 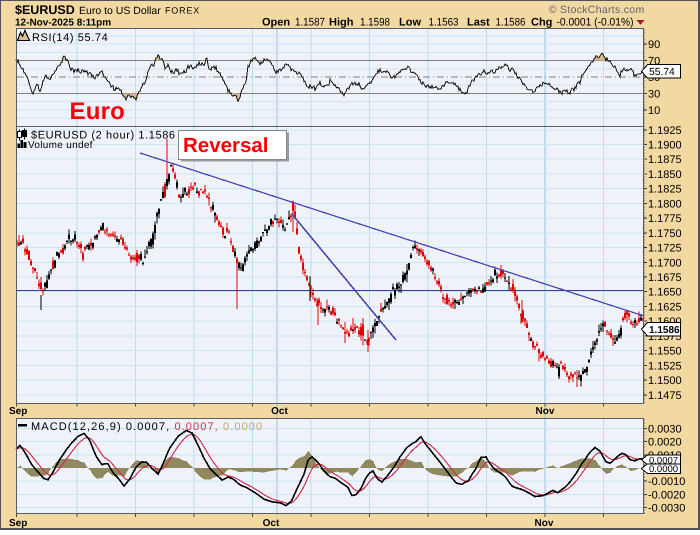 I want to click on svg-text: FOREX, so click(x=182, y=11).